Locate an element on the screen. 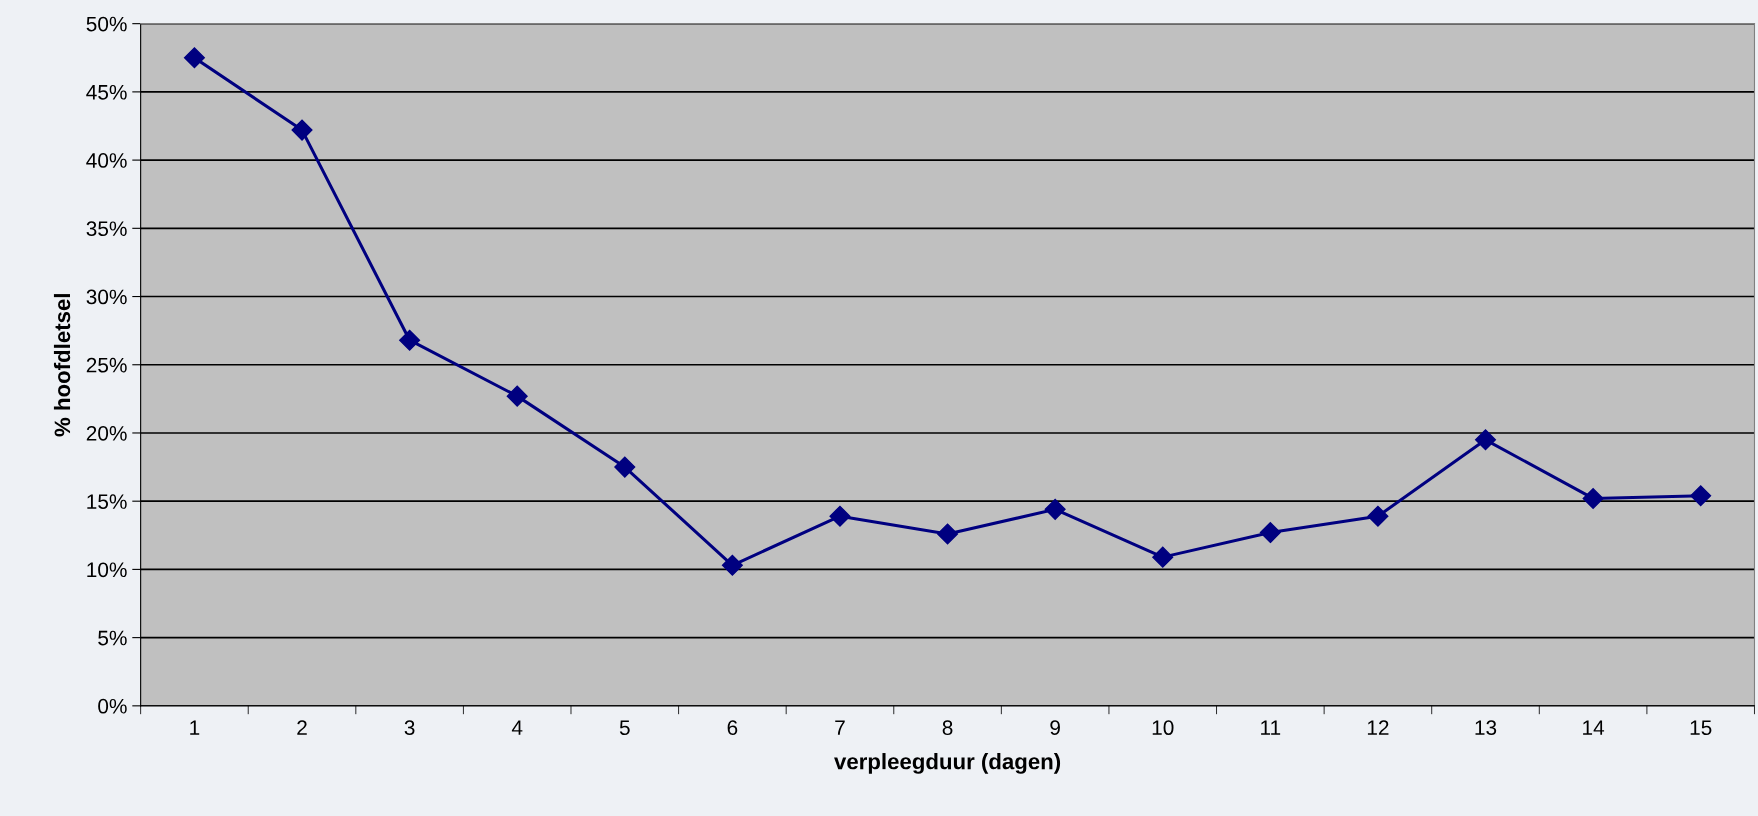 The height and width of the screenshot is (816, 1758). x-tick-label: 9 is located at coordinates (1055, 728).